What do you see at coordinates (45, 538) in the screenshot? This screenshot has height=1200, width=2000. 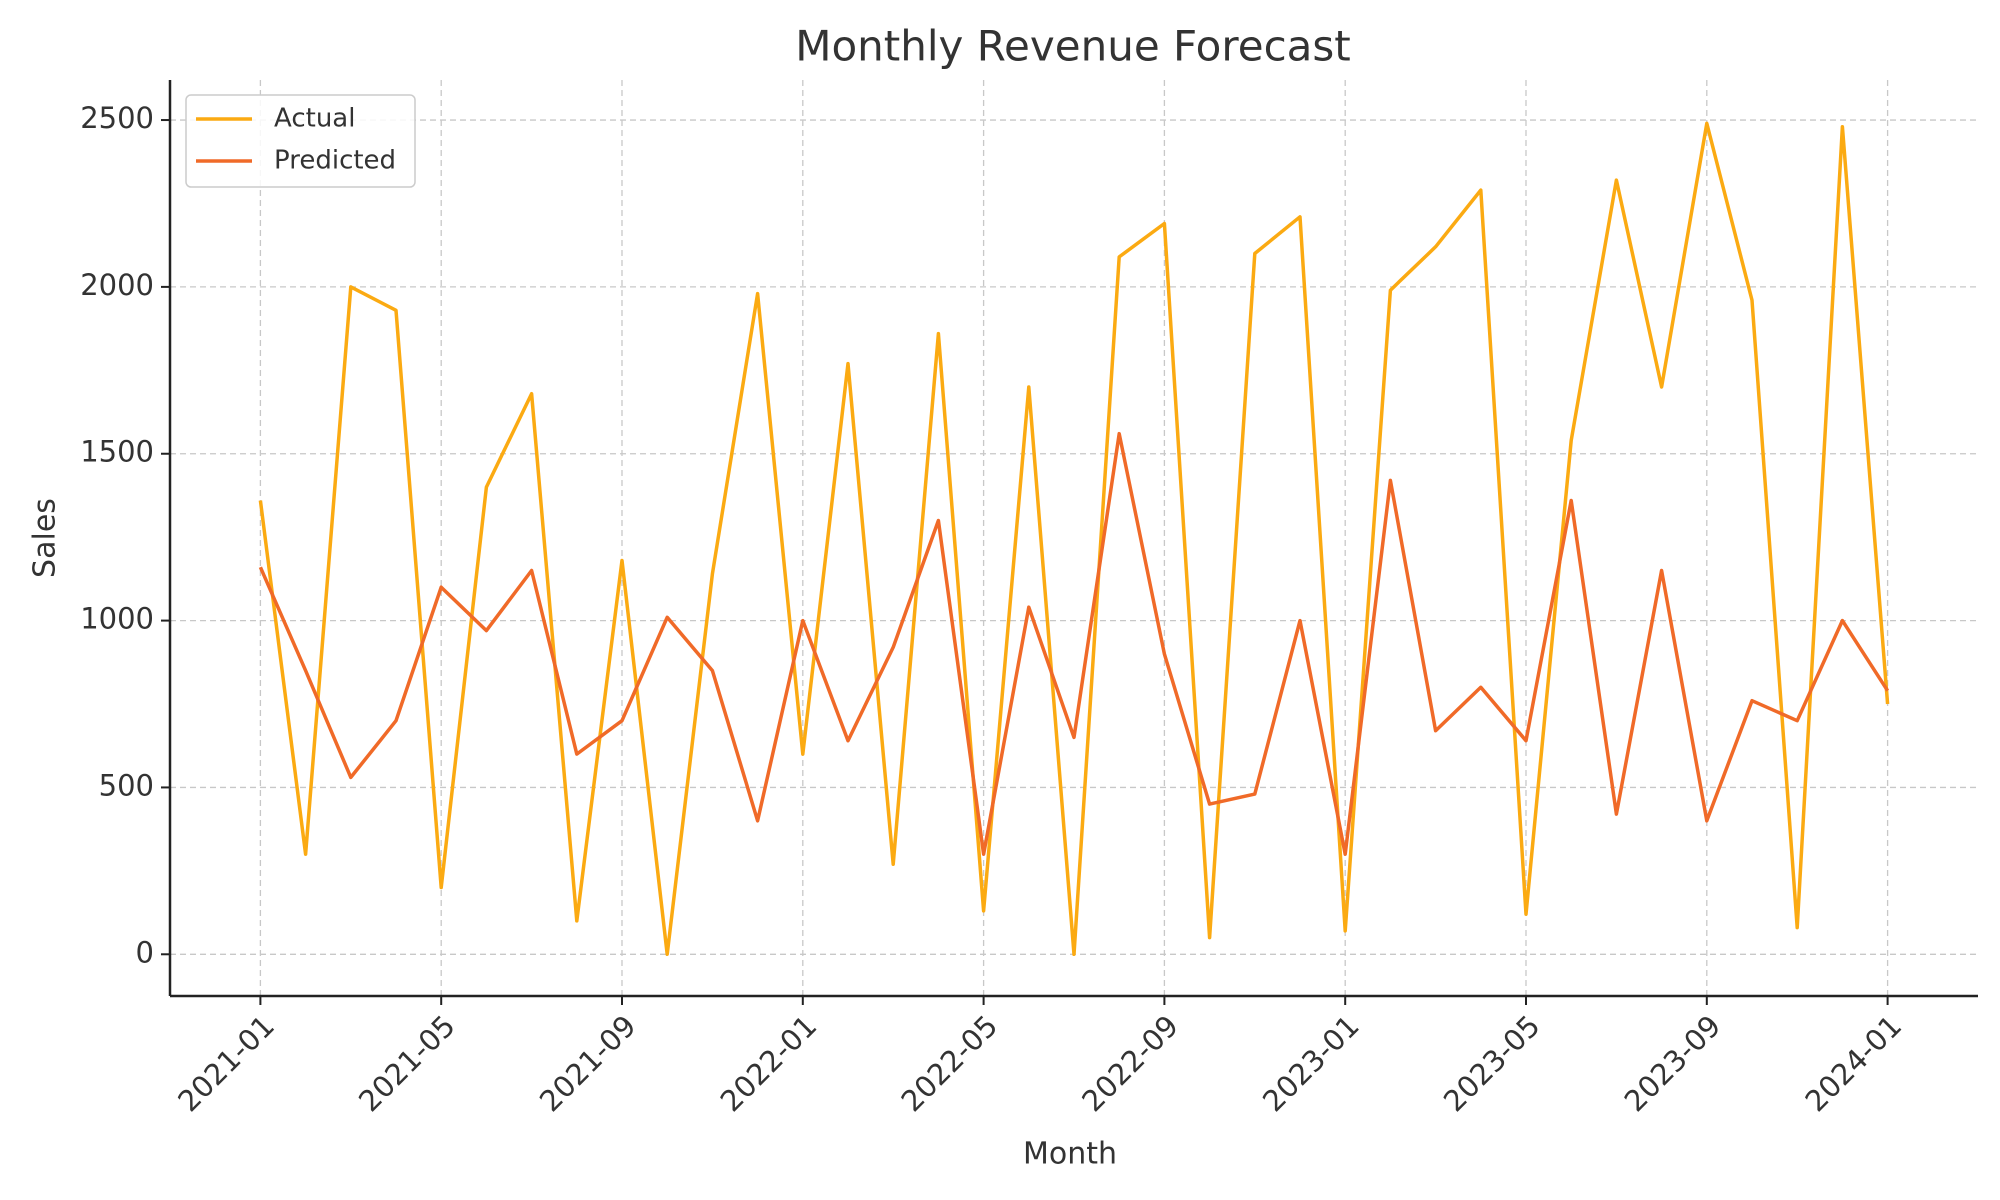 I see `y-axis-label: Sales` at bounding box center [45, 538].